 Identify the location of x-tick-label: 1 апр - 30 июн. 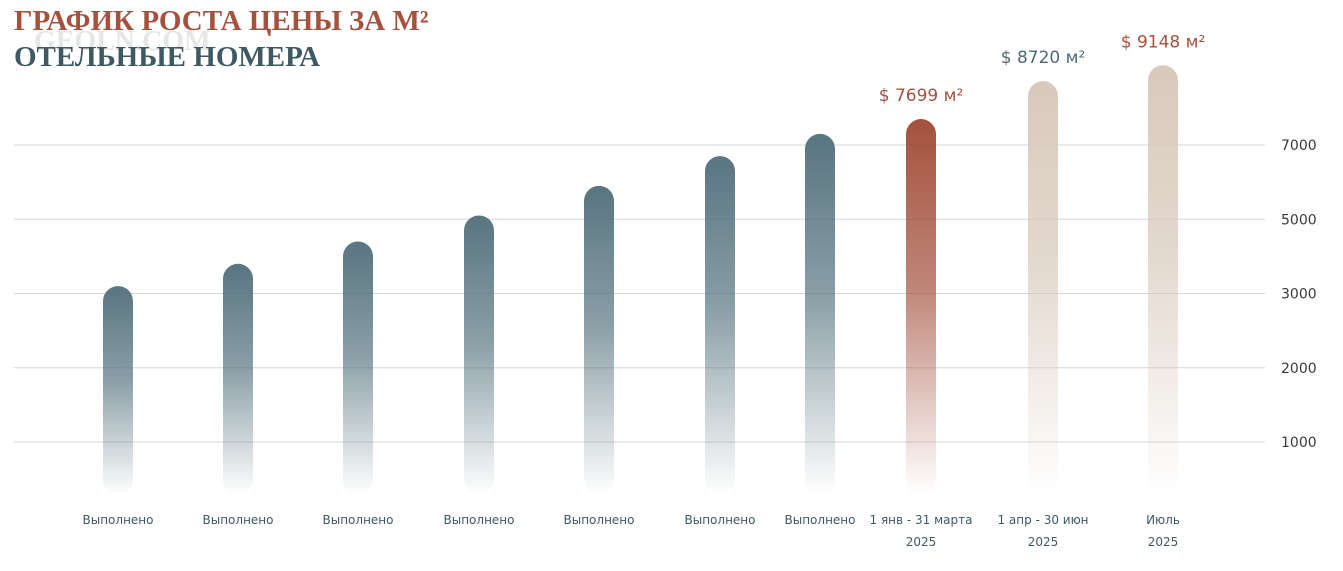
(1042, 520).